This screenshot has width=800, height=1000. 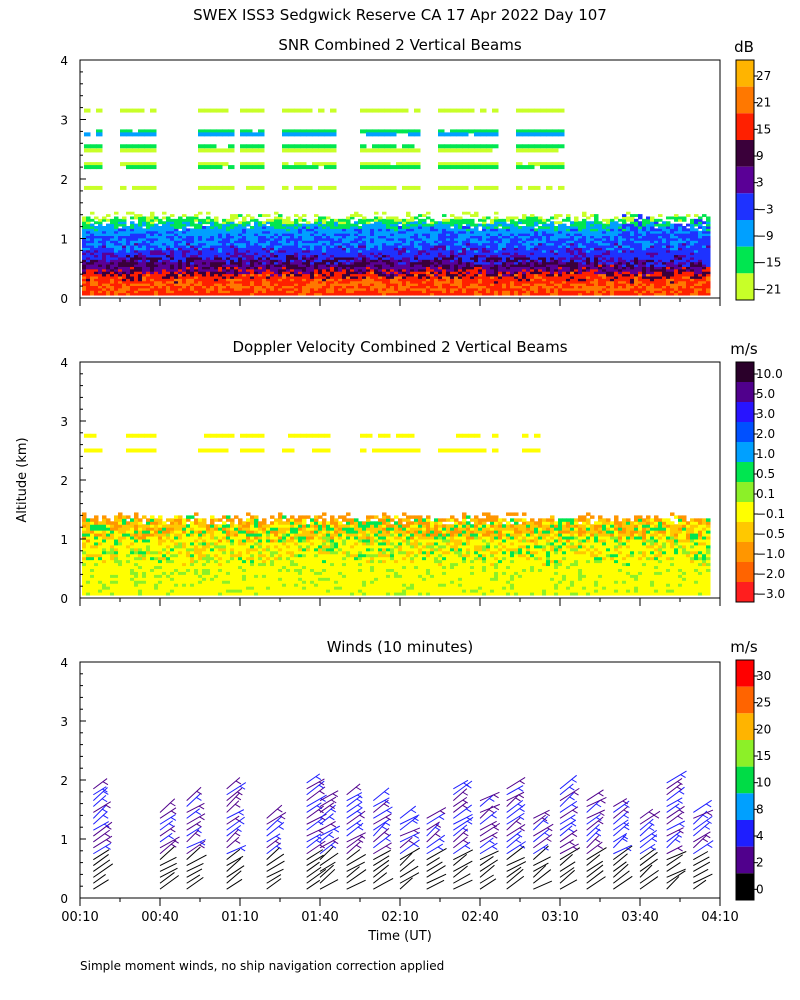 What do you see at coordinates (22, 479) in the screenshot?
I see `y-axis-label: Altitude (km)` at bounding box center [22, 479].